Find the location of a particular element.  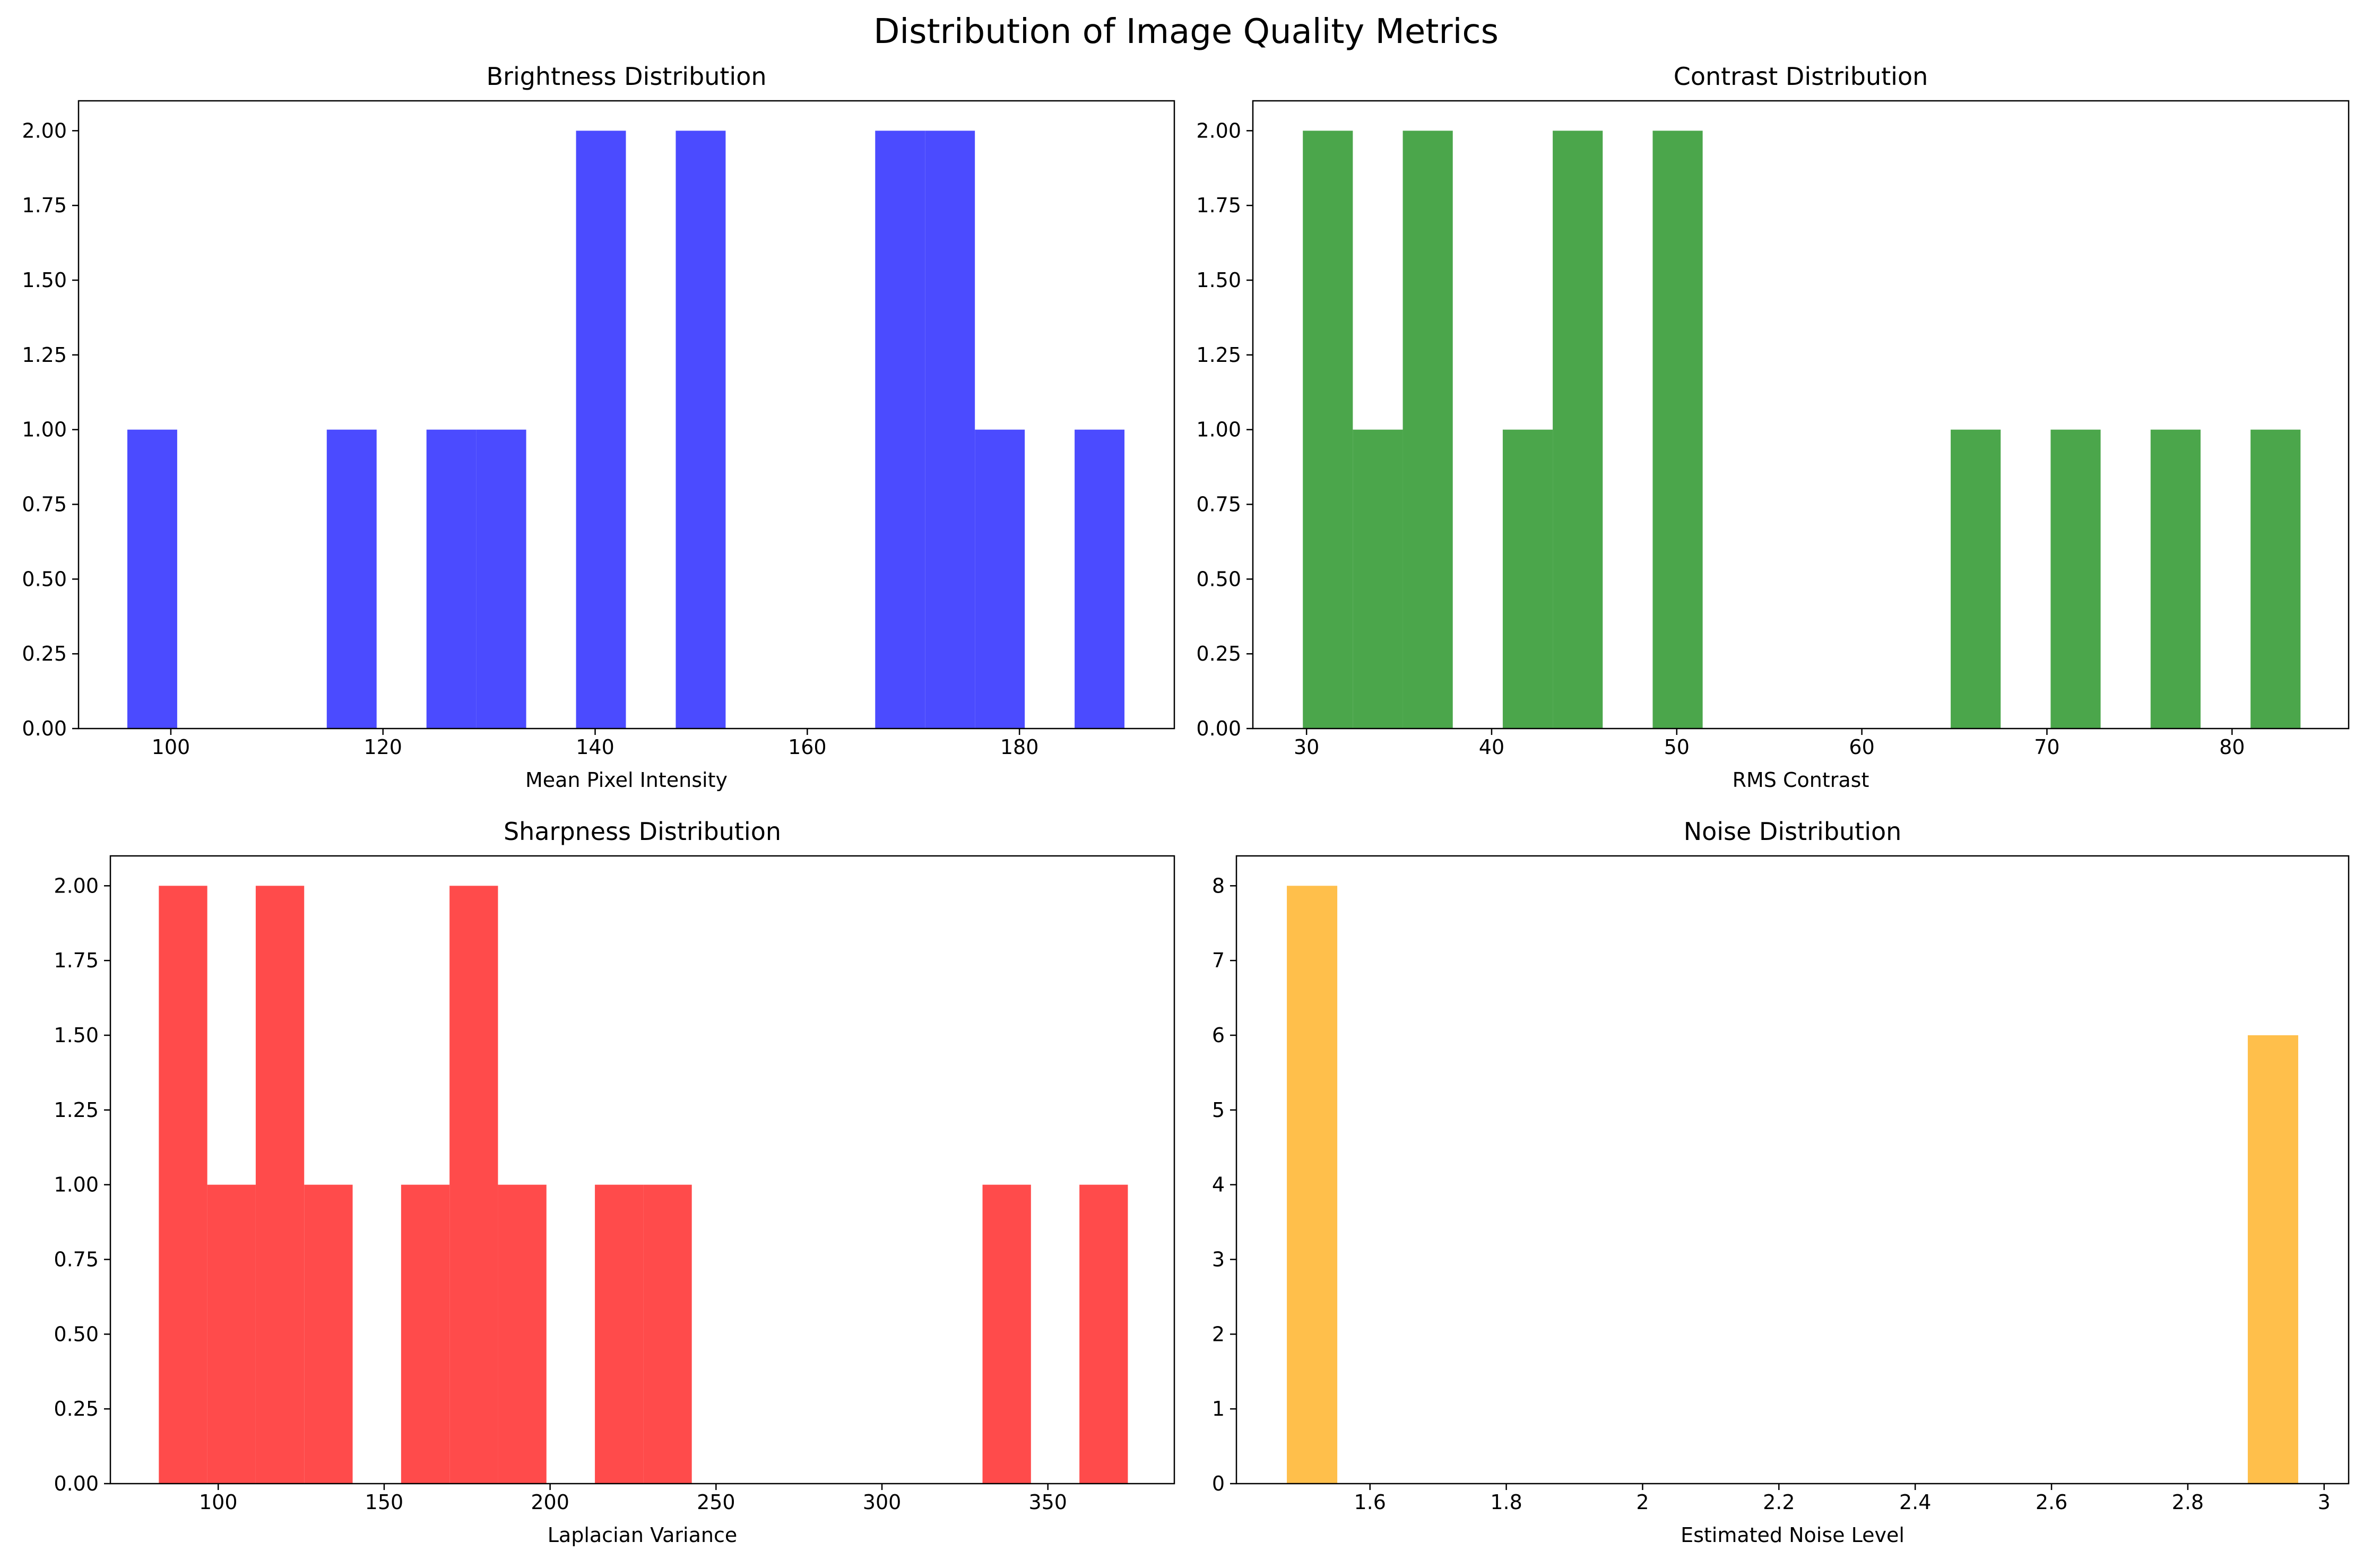

brightness-ytick-label-8: 2.00 is located at coordinates (44, 130).